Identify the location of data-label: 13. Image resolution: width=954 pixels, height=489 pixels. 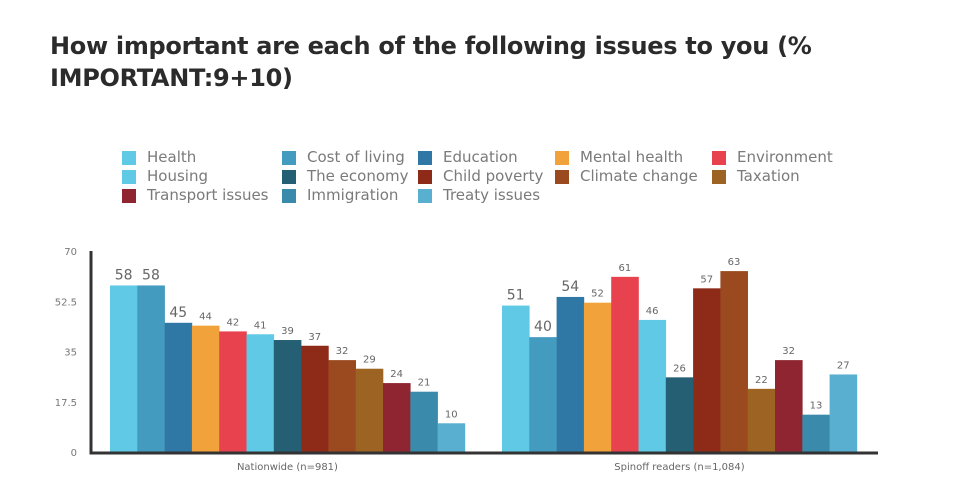
(816, 406).